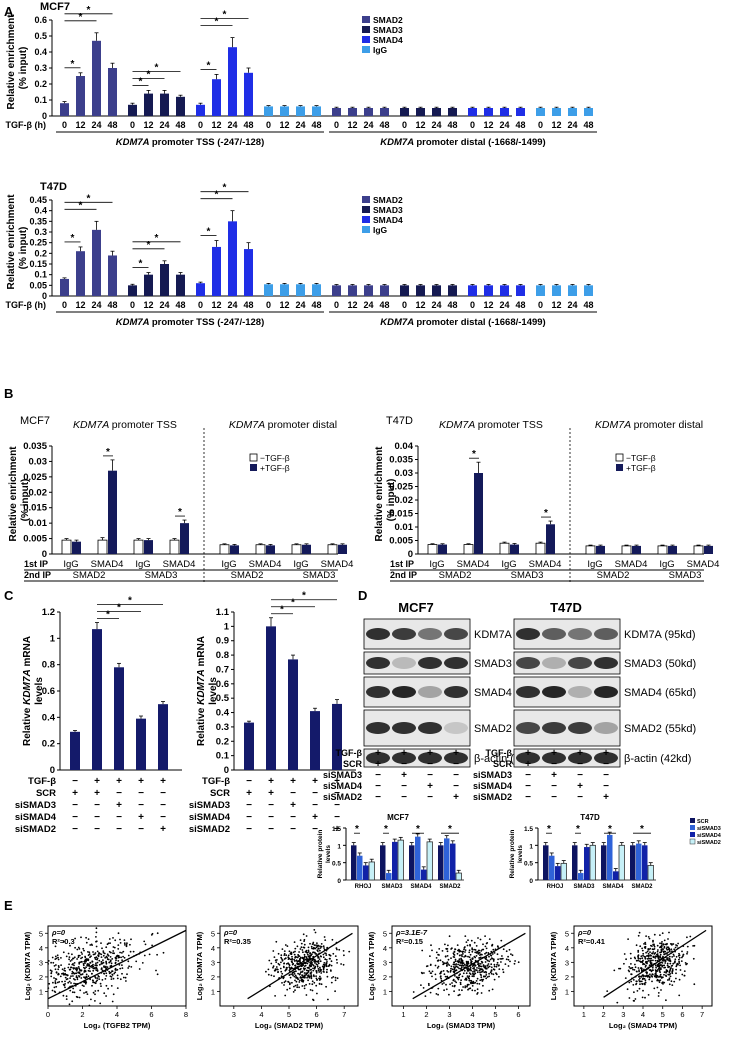  I want to click on e-4-points, so click(651, 967).